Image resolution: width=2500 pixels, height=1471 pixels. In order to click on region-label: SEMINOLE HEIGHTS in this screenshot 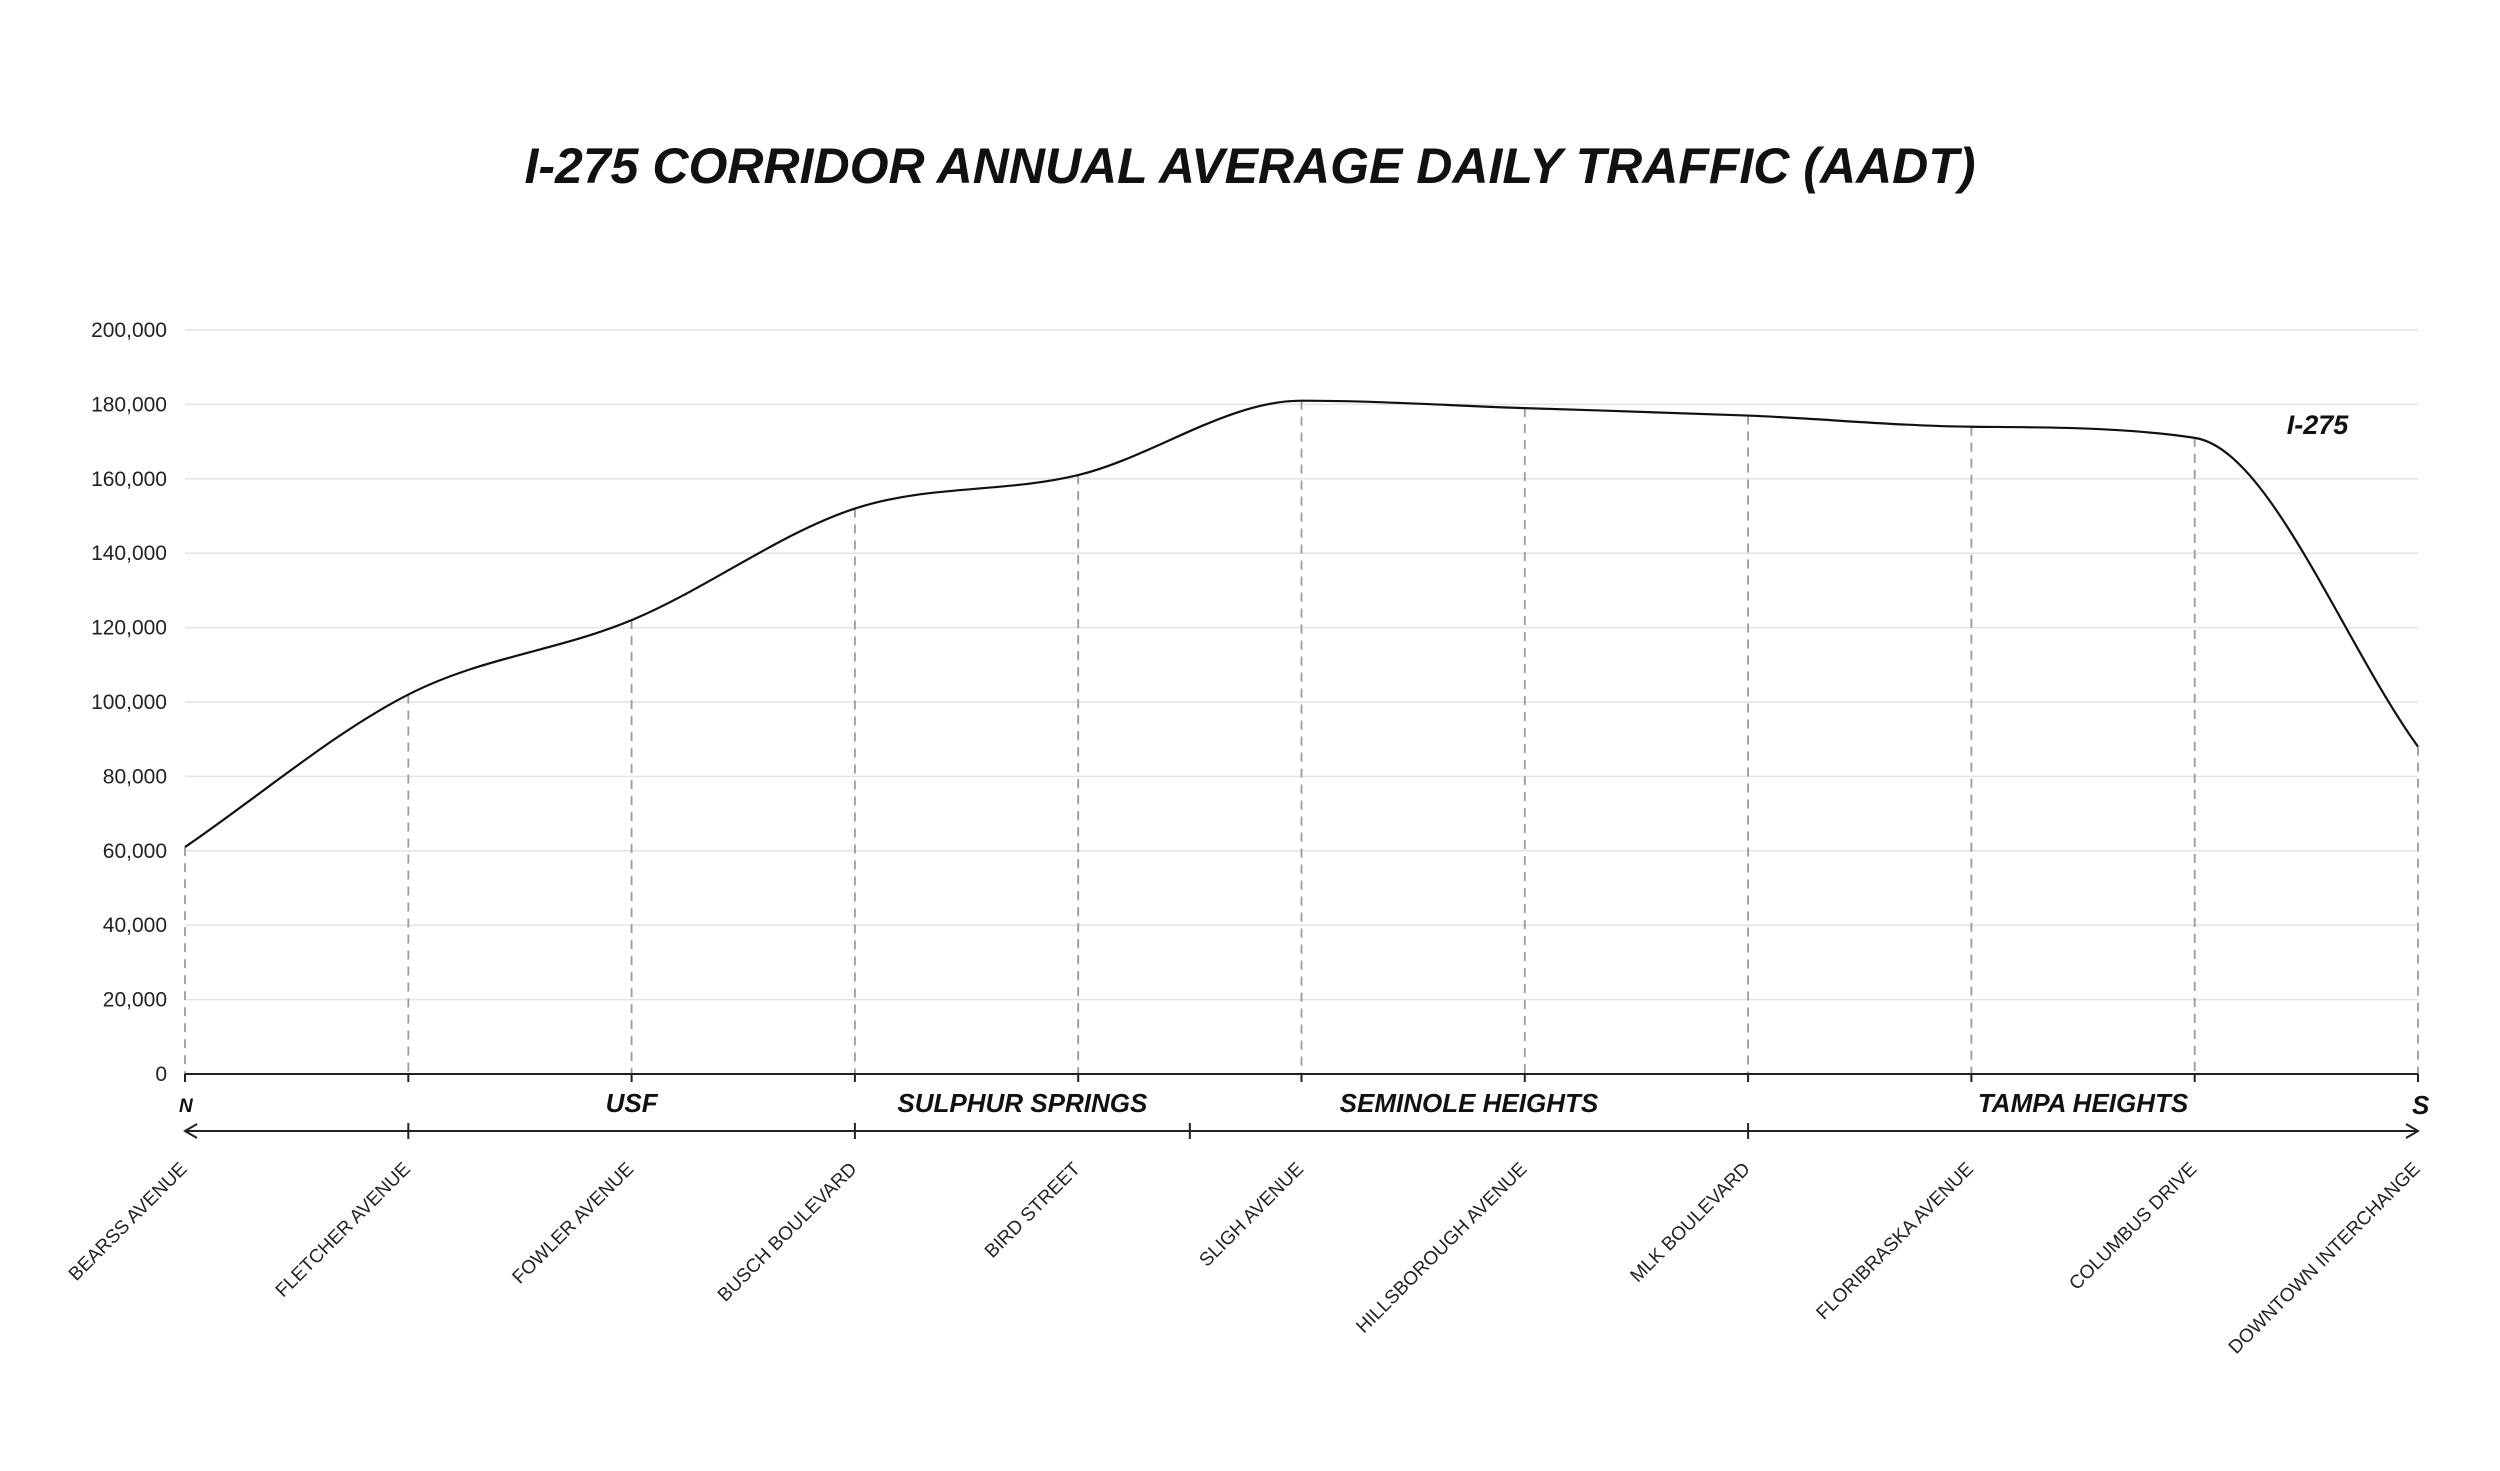, I will do `click(1469, 1103)`.